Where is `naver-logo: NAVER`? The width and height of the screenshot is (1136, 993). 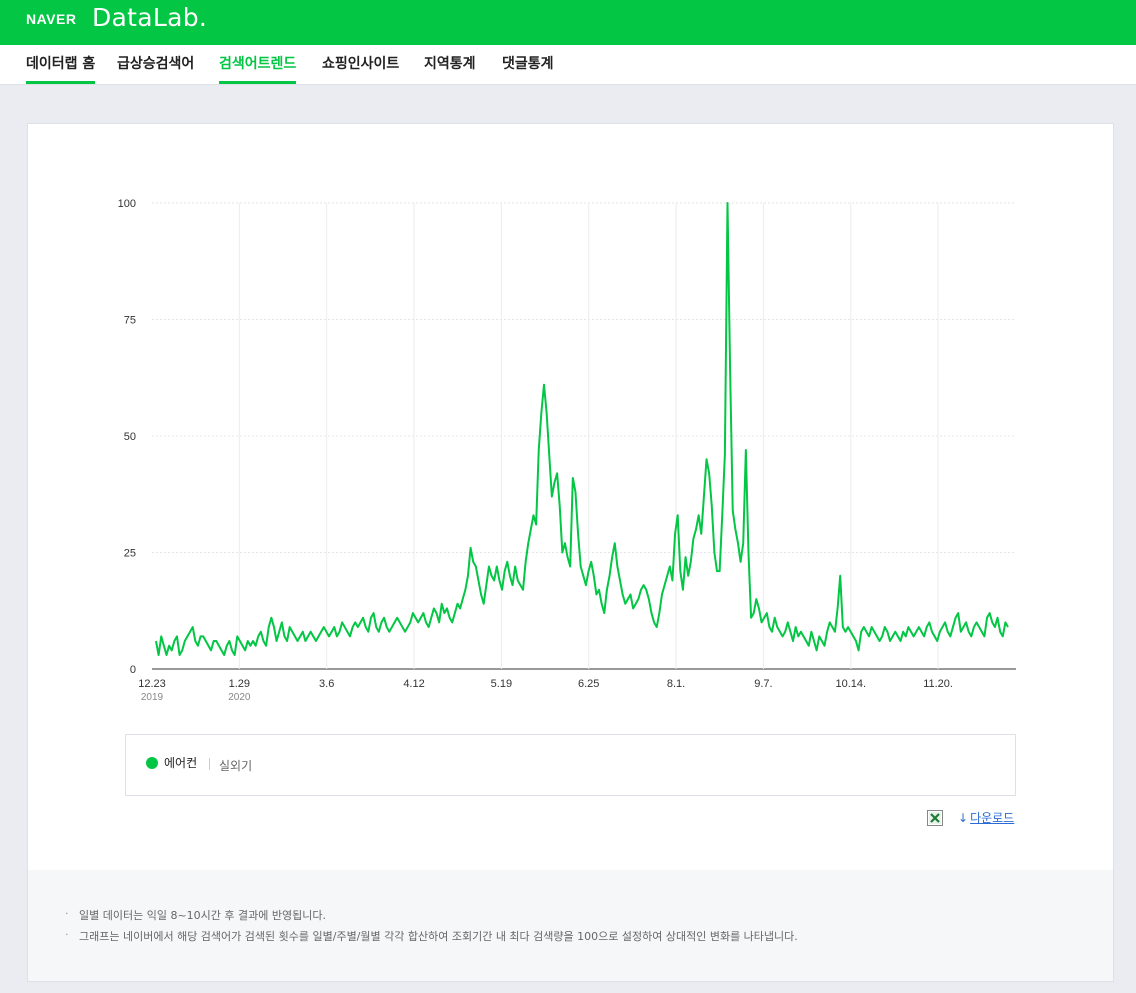
naver-logo: NAVER is located at coordinates (51, 19).